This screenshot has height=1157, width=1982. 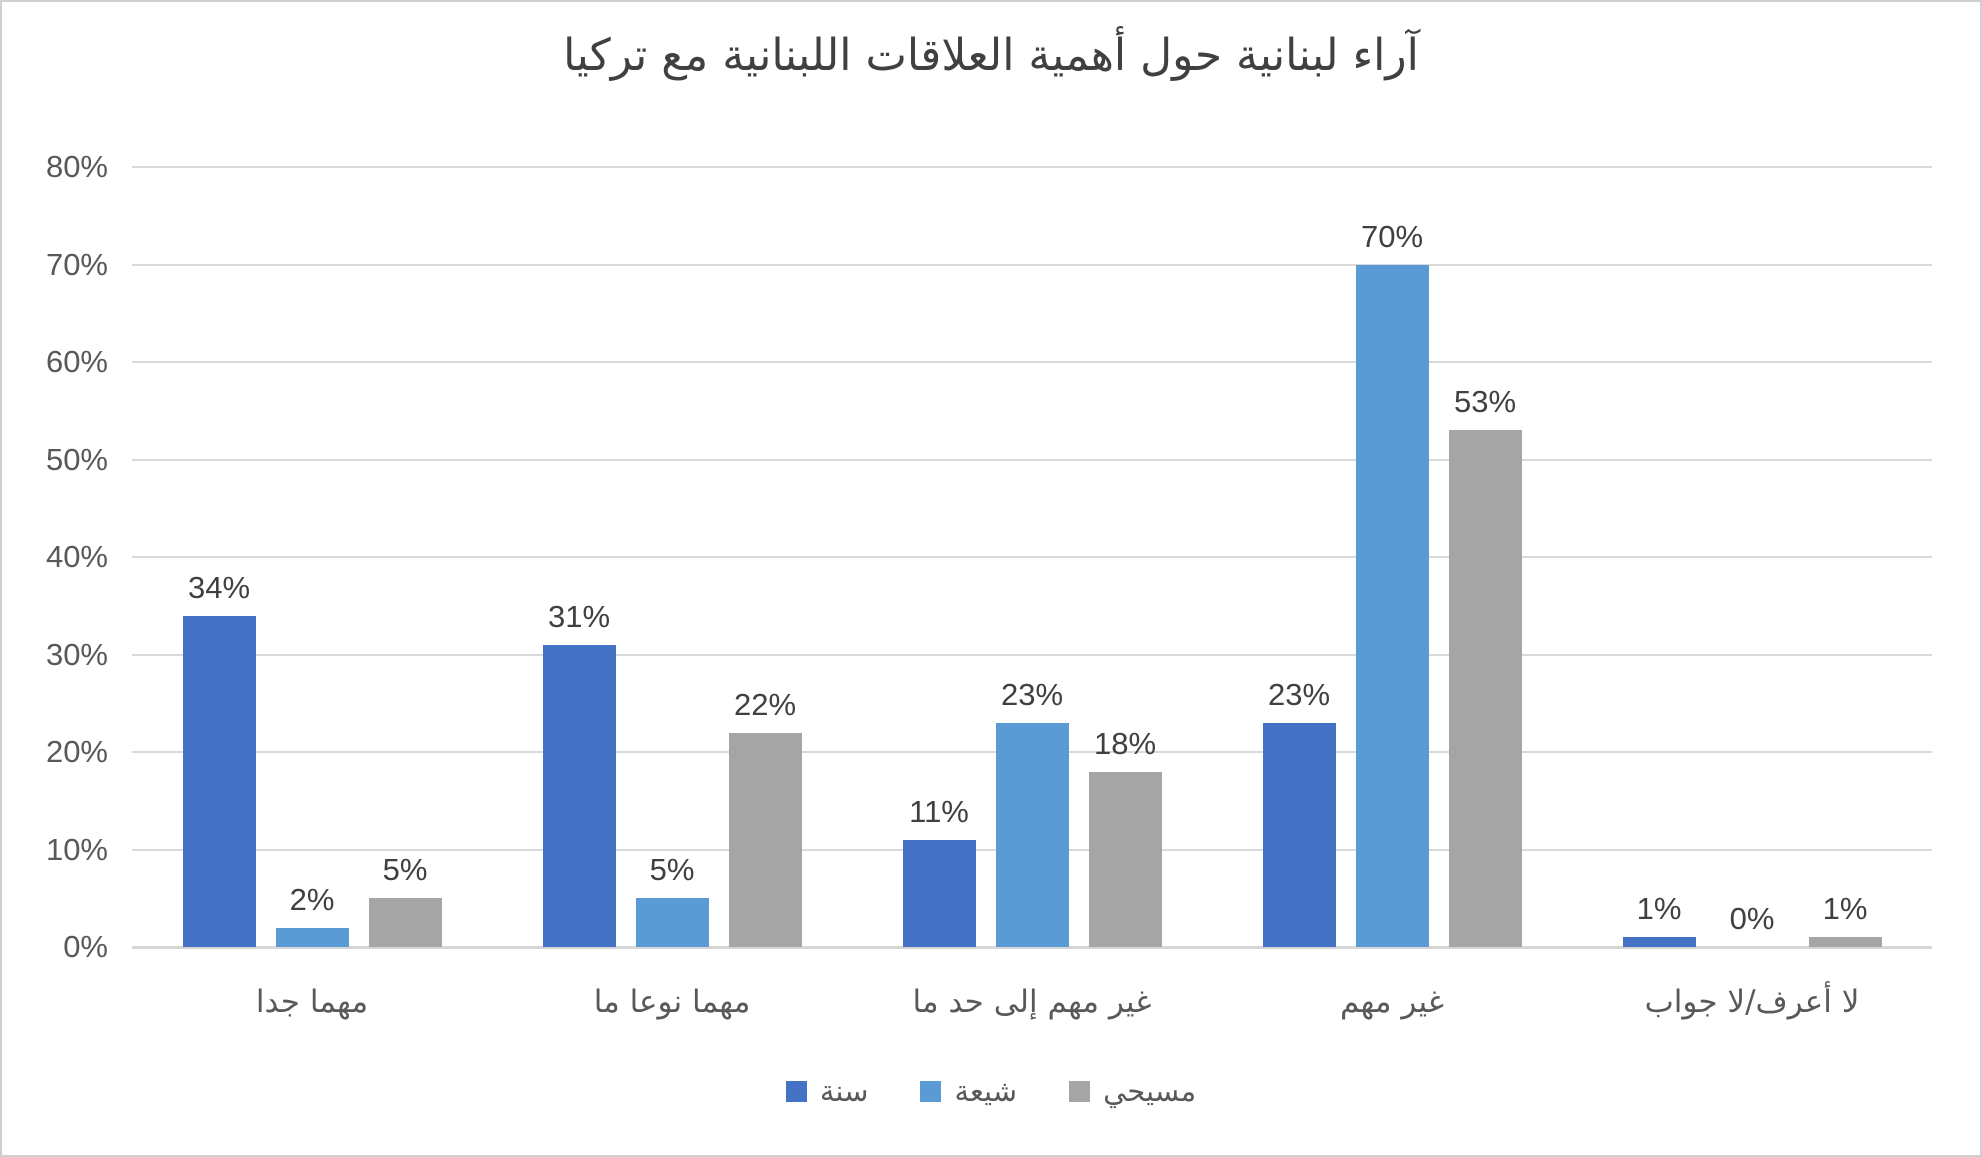 I want to click on bar-value-label: 22%, so click(x=765, y=704).